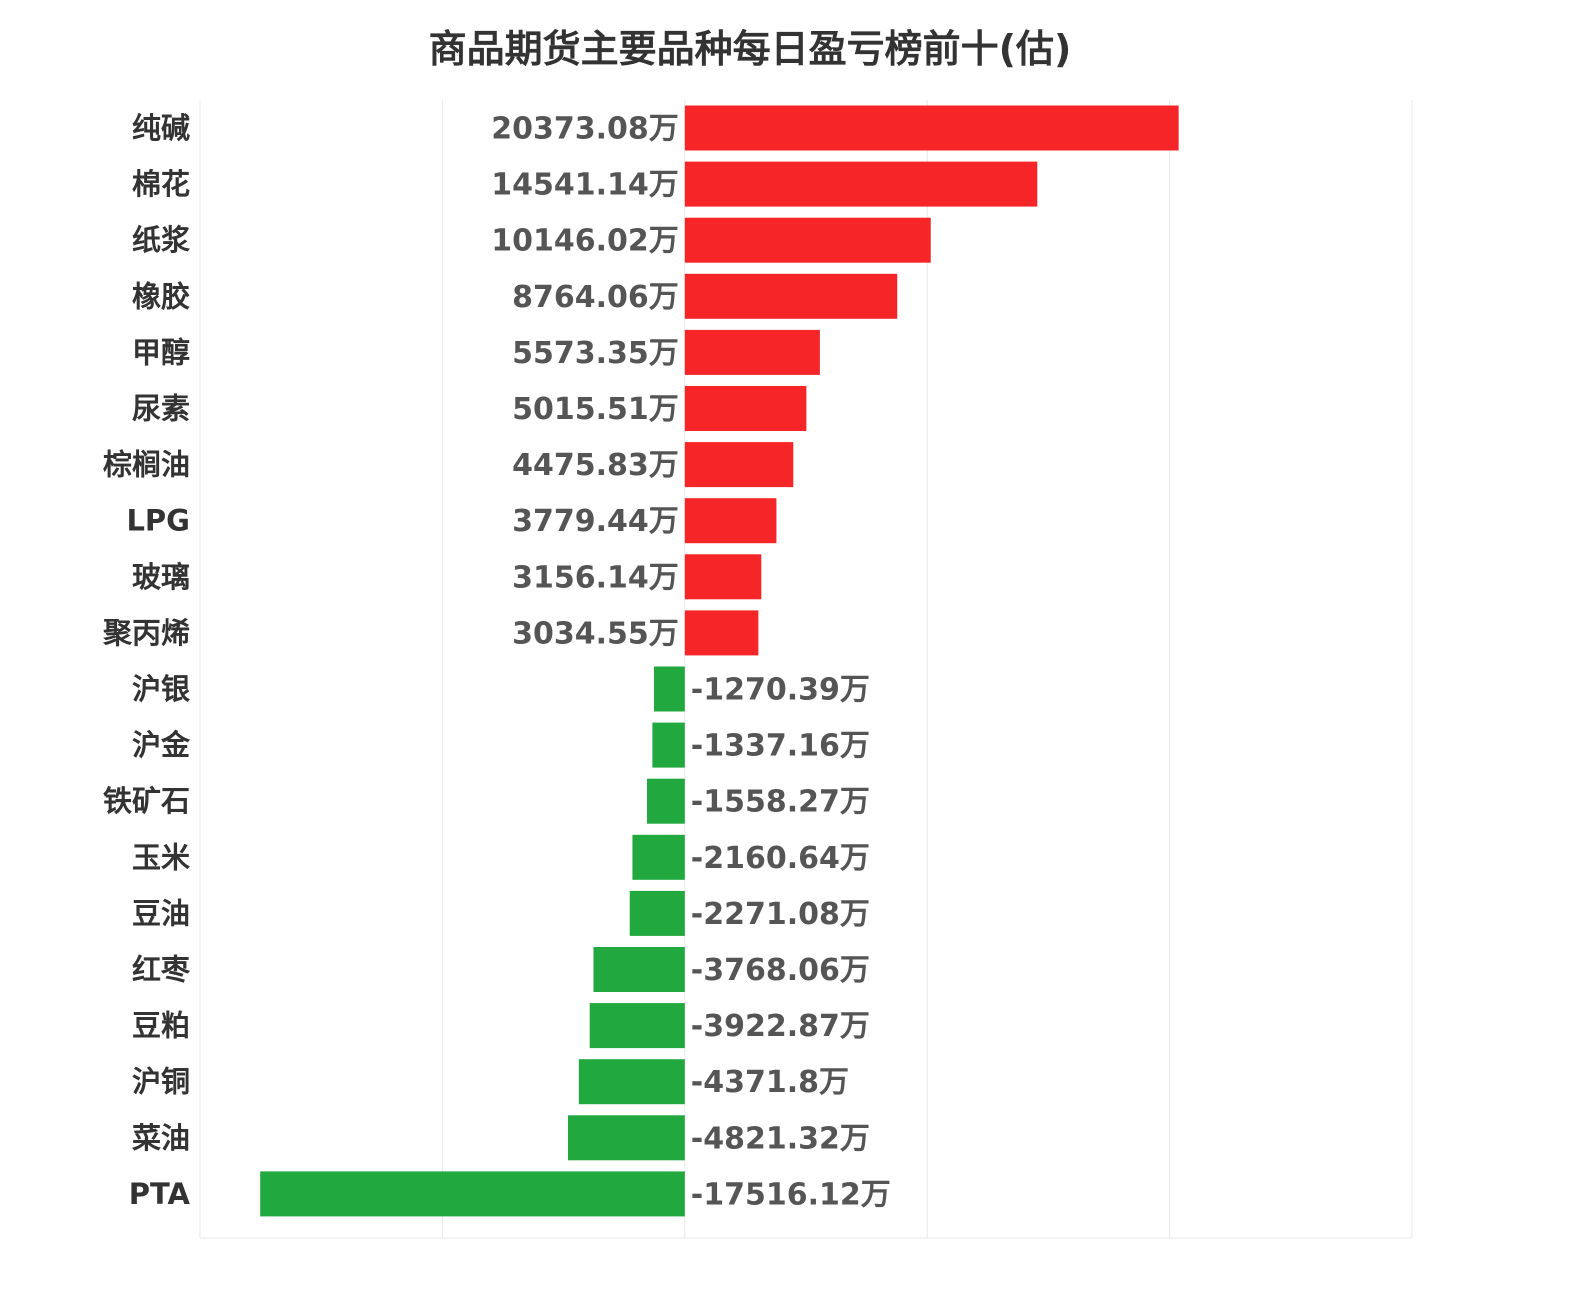  I want to click on category-label: 红枣, so click(161, 970).